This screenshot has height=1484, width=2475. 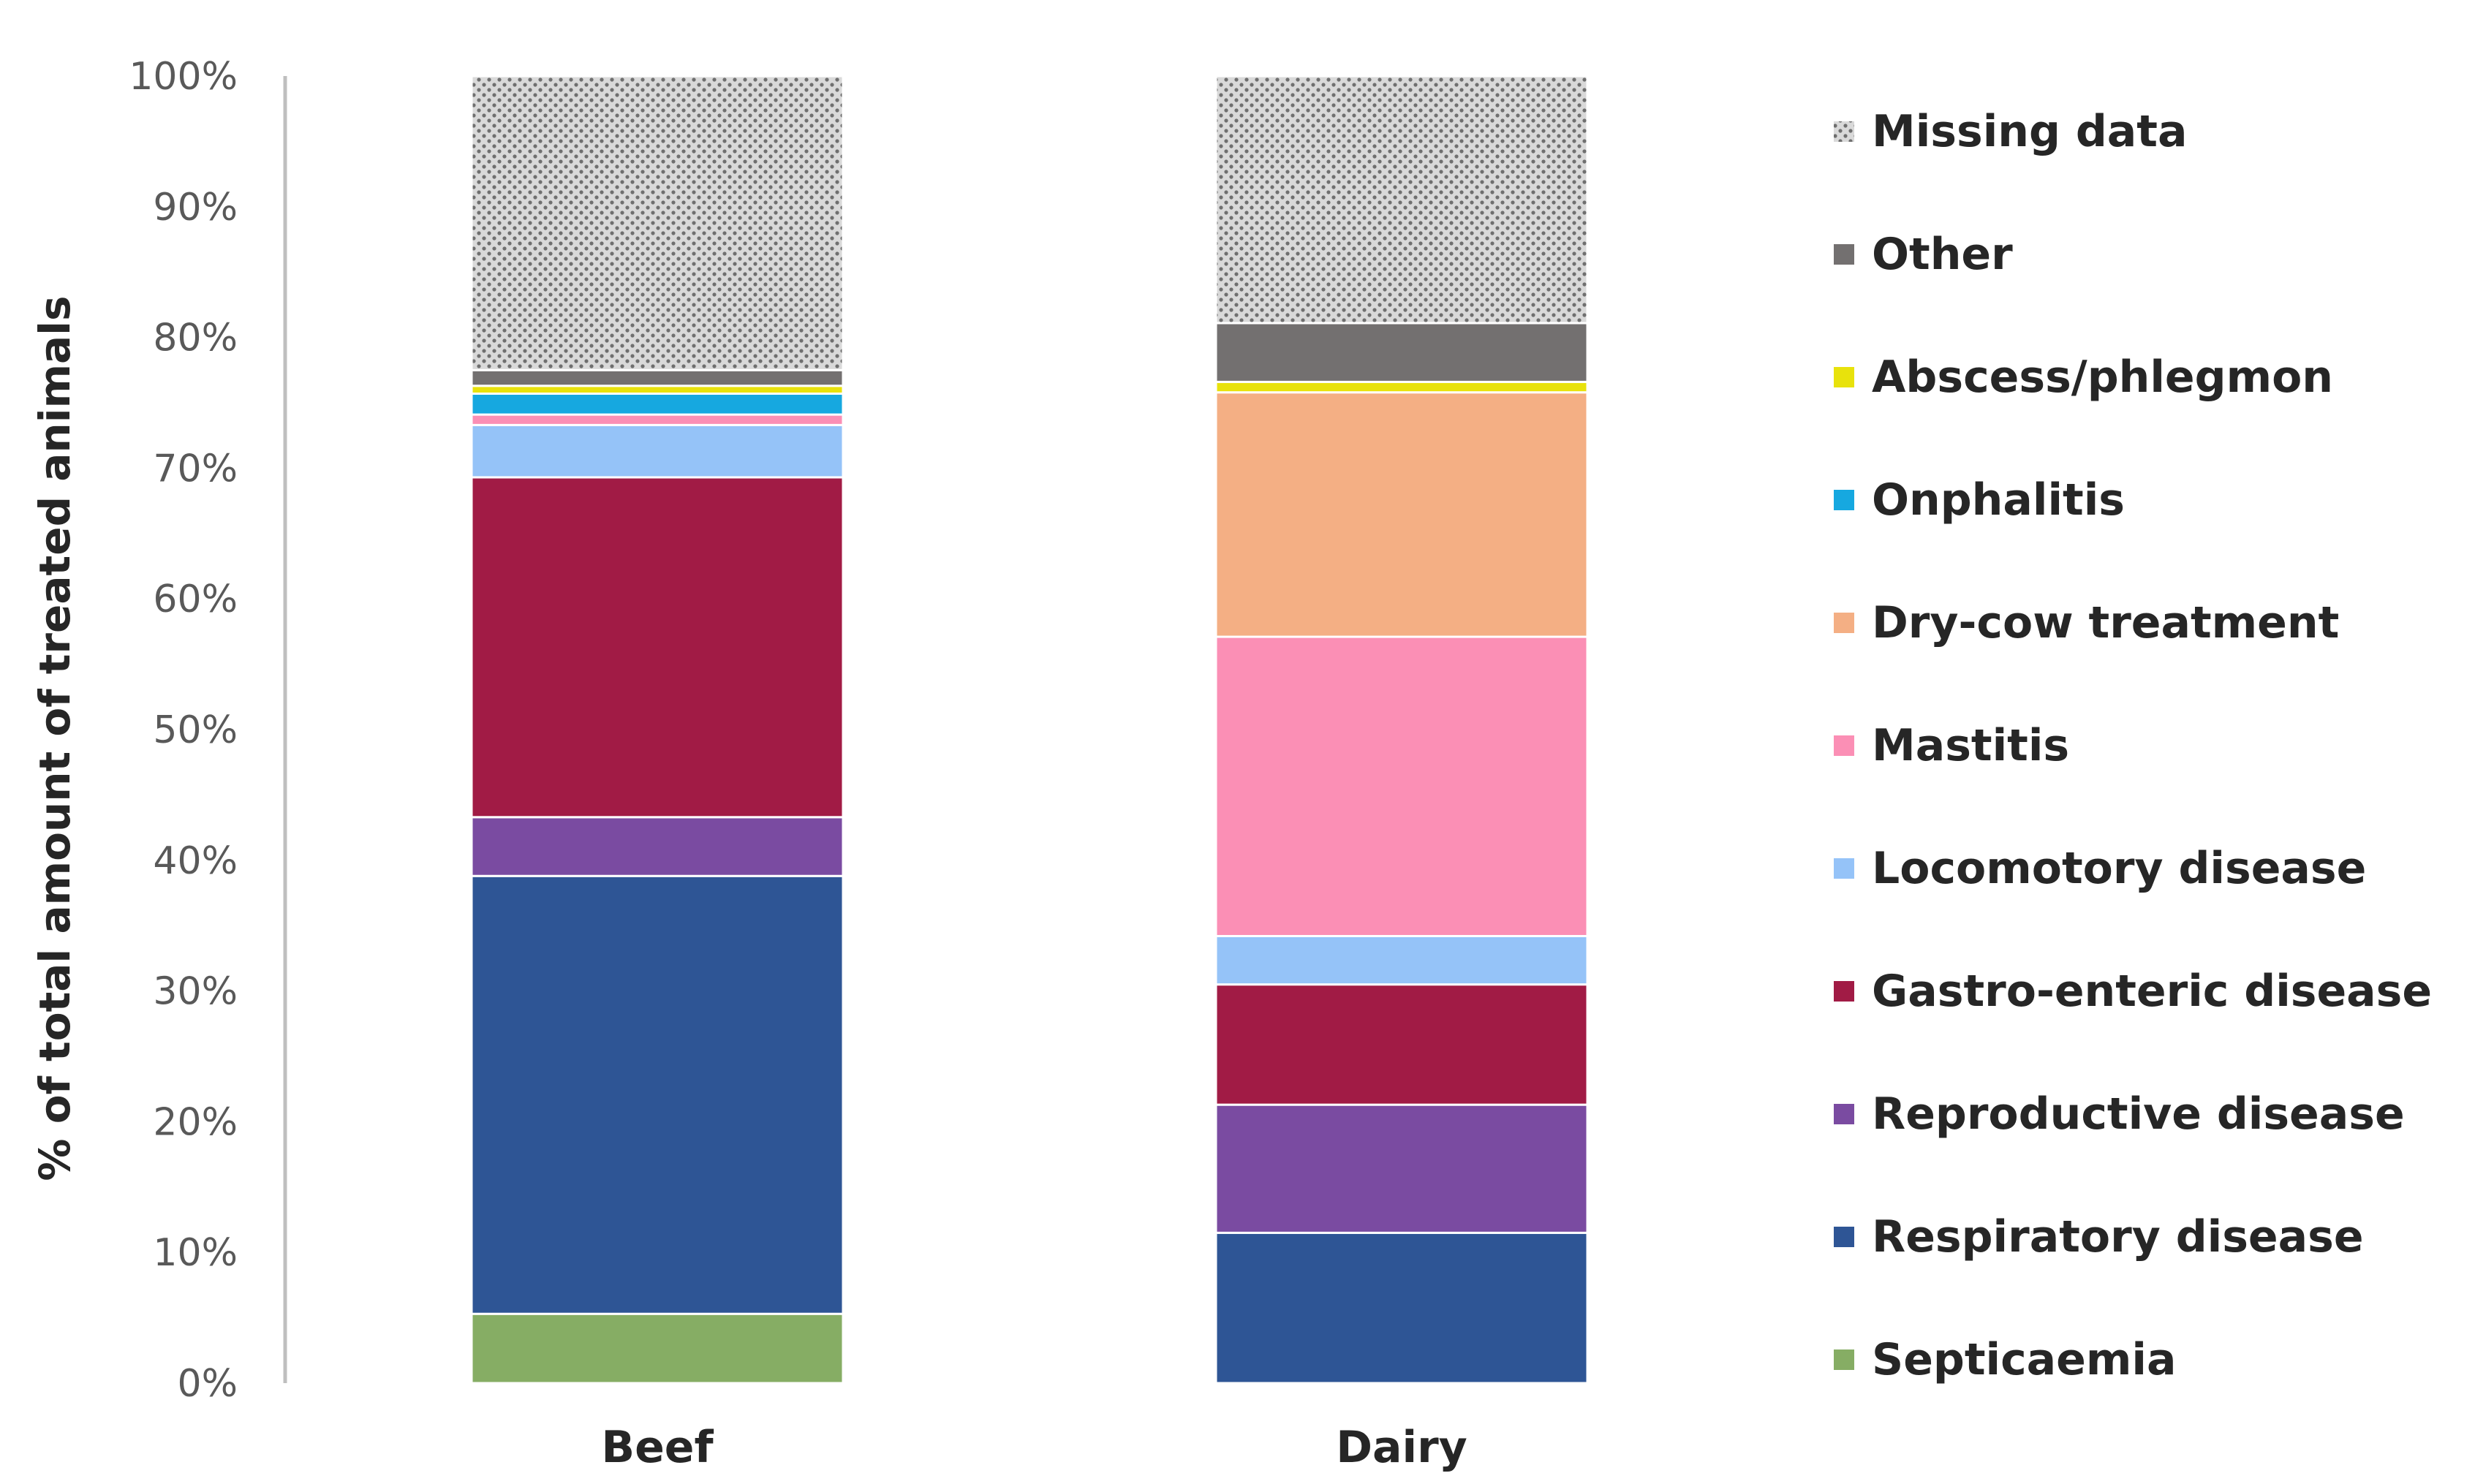 What do you see at coordinates (1401, 1447) in the screenshot?
I see `x-category-label: Dairy` at bounding box center [1401, 1447].